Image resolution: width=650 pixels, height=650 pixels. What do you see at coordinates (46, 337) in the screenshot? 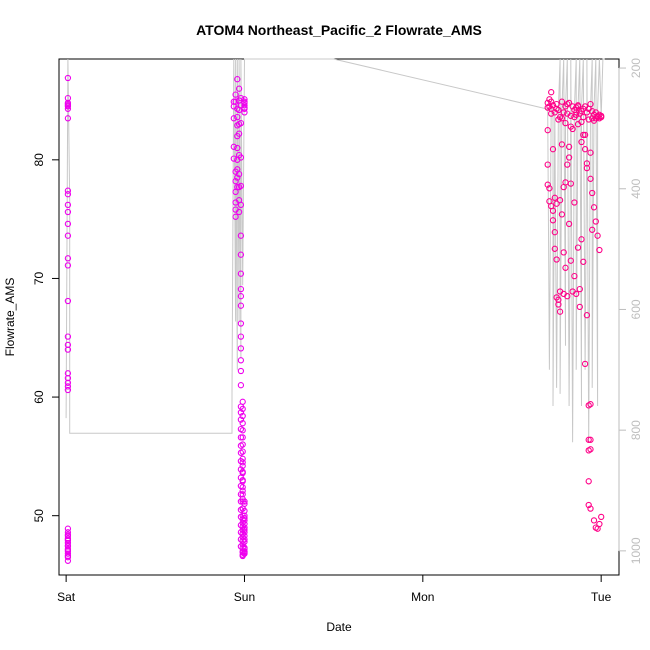
I see `y-axis: 50 60 70 80` at bounding box center [46, 337].